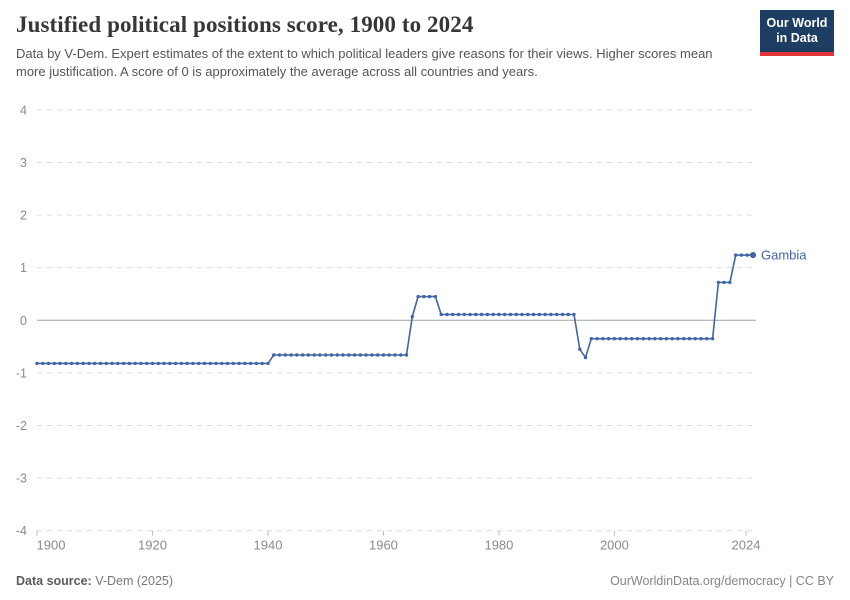 This screenshot has height=600, width=850. What do you see at coordinates (753, 255) in the screenshot?
I see `series-end-marker` at bounding box center [753, 255].